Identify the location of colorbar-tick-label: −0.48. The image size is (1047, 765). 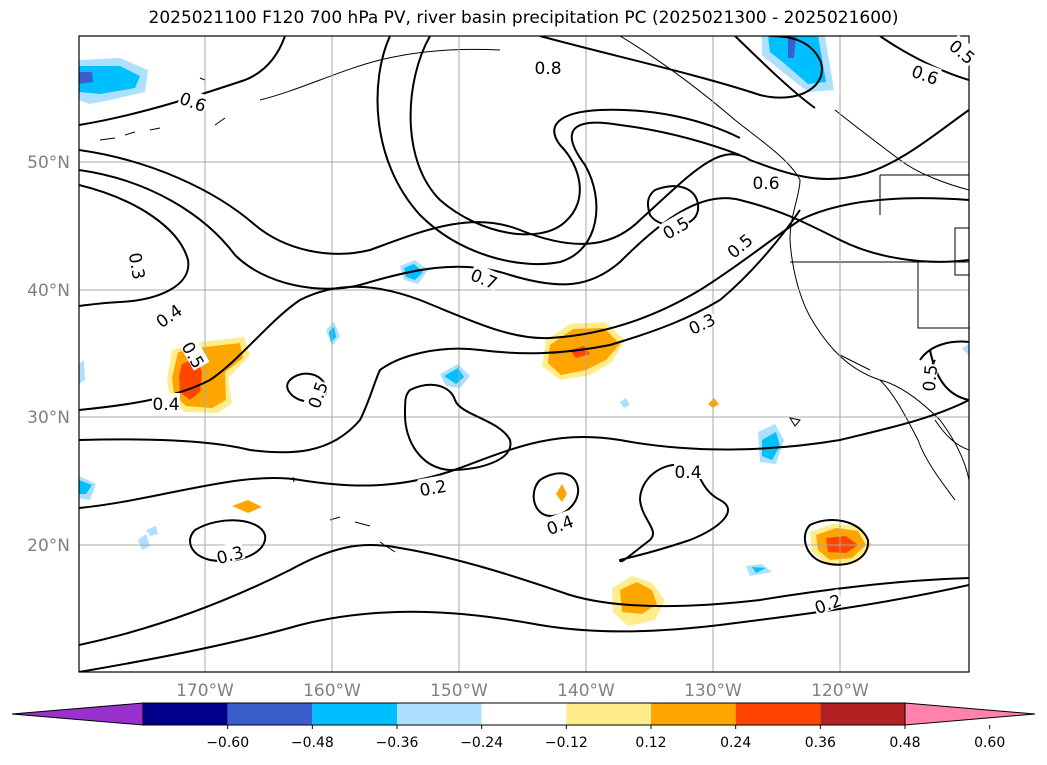
(312, 743).